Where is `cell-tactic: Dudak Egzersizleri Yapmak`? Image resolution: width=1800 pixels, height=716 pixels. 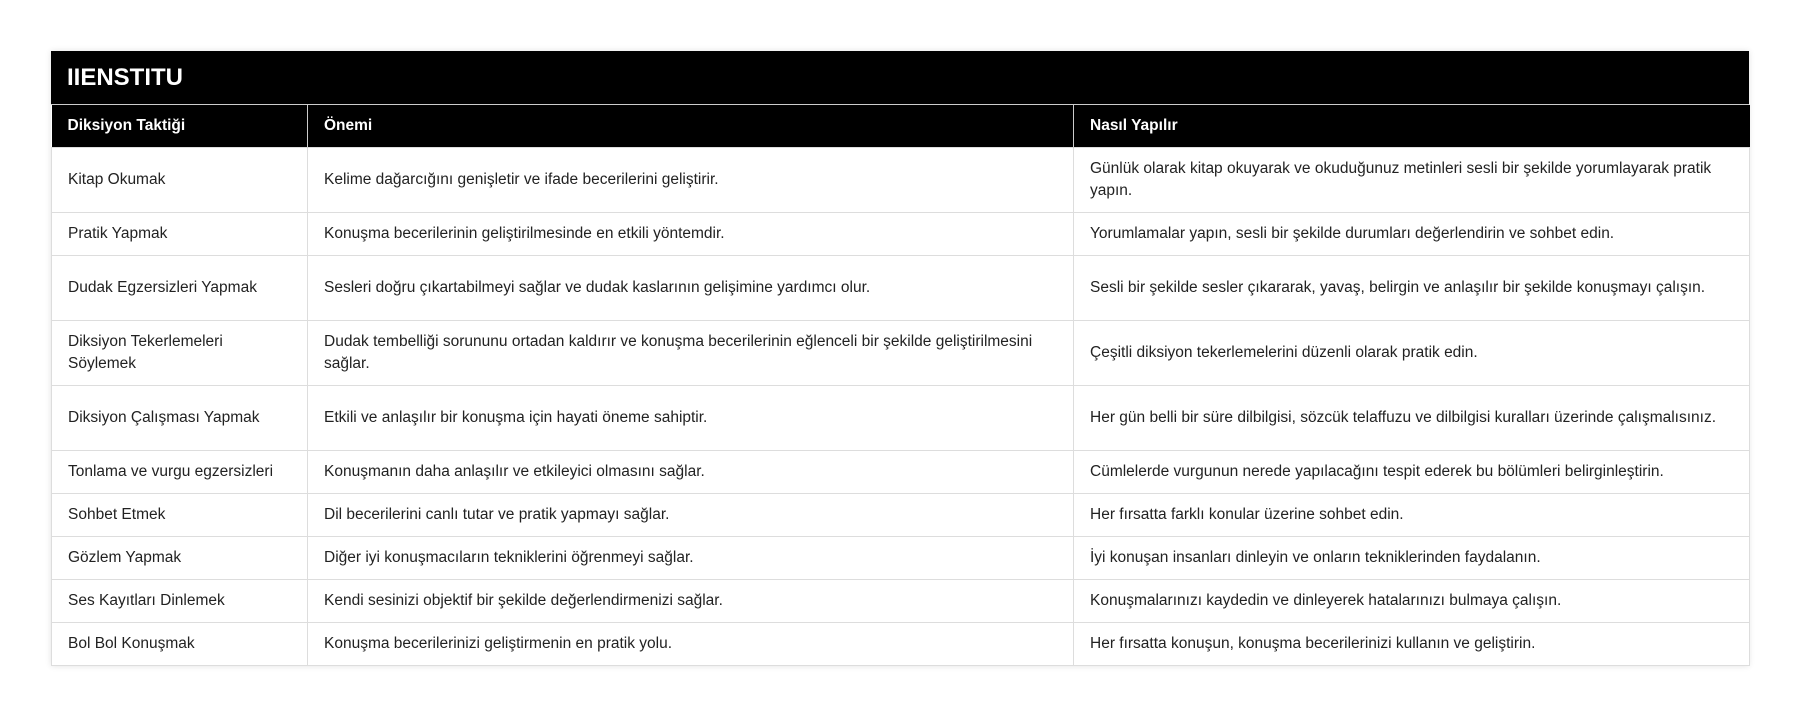 cell-tactic: Dudak Egzersizleri Yapmak is located at coordinates (179, 288).